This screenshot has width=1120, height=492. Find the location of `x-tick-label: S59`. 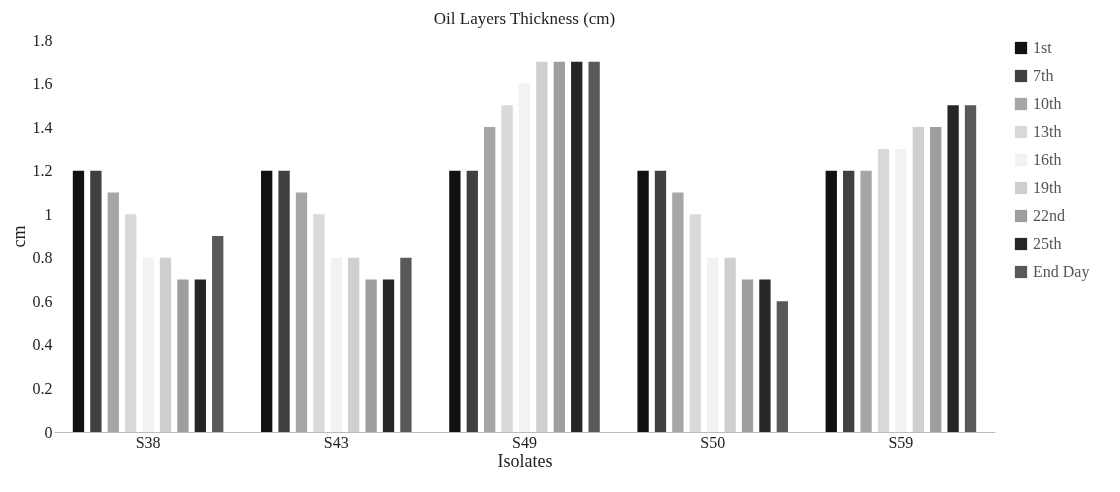

x-tick-label: S59 is located at coordinates (901, 442).